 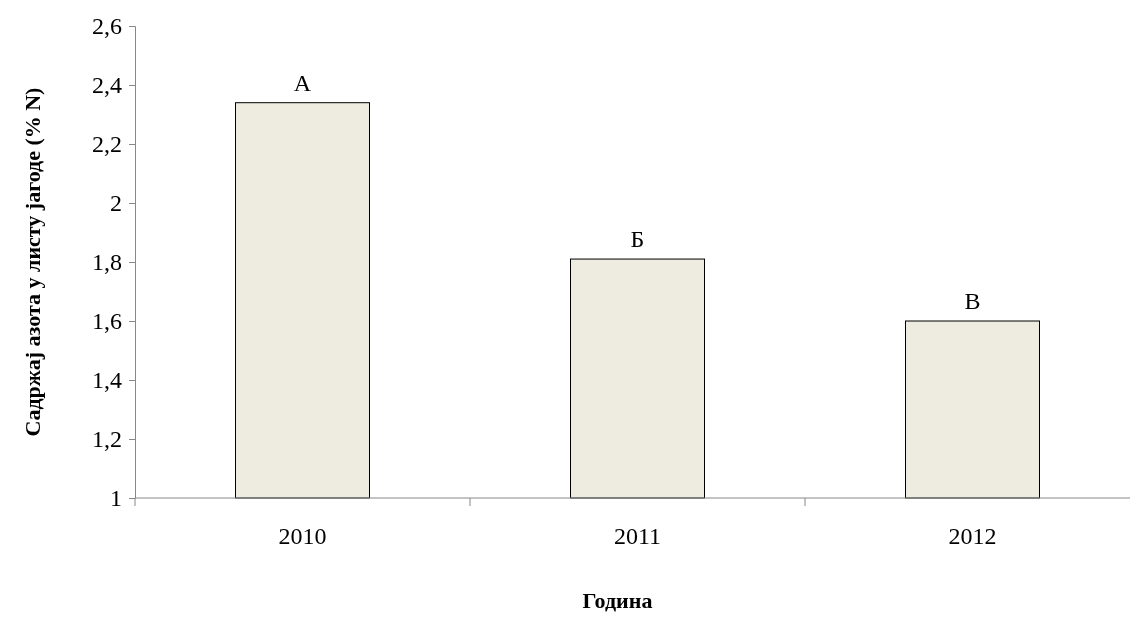 I want to click on annotation: В, so click(x=972, y=301).